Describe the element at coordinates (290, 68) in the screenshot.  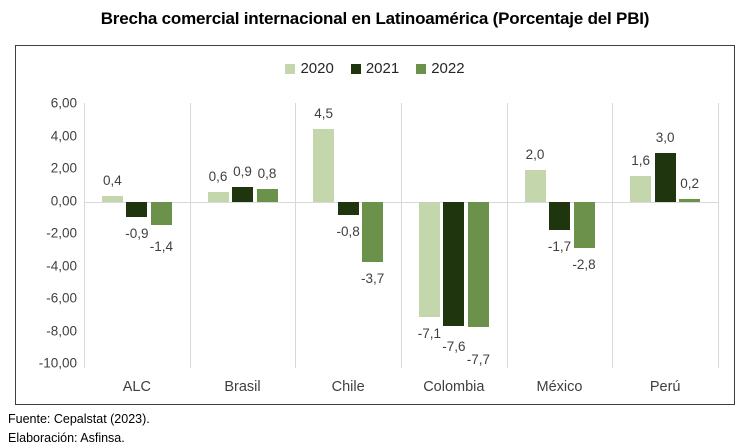
I see `legend-swatch-2020` at that location.